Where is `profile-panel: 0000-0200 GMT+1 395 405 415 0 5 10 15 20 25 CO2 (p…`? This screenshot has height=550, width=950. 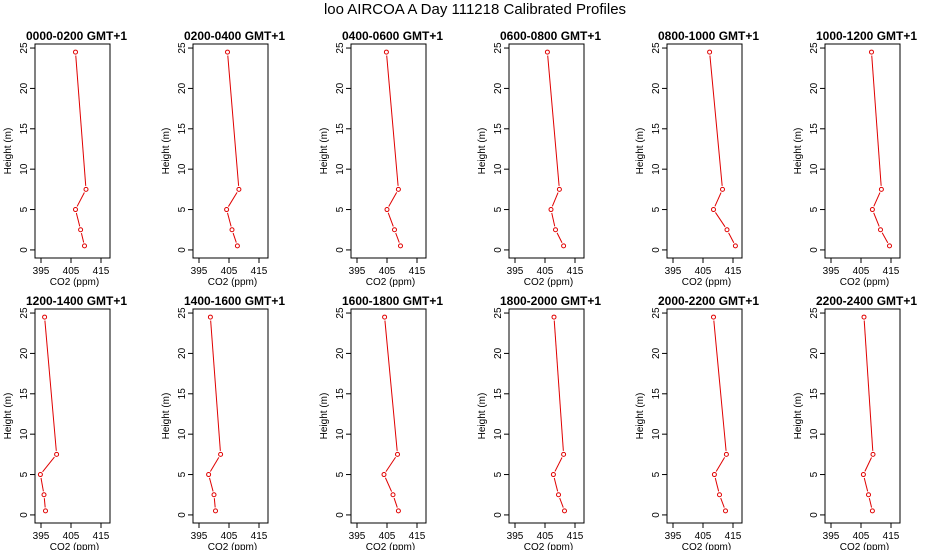 profile-panel: 0000-0200 GMT+1 395 405 415 0 5 10 15 20 25 CO2 (p… is located at coordinates (79, 144).